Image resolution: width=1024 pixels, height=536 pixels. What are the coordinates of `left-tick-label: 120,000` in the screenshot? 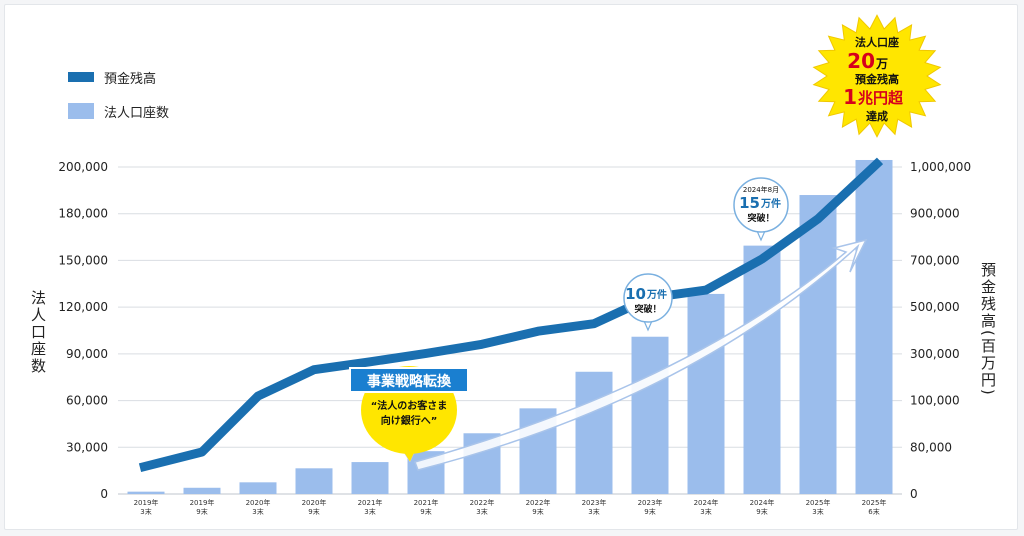 It's located at (83, 307).